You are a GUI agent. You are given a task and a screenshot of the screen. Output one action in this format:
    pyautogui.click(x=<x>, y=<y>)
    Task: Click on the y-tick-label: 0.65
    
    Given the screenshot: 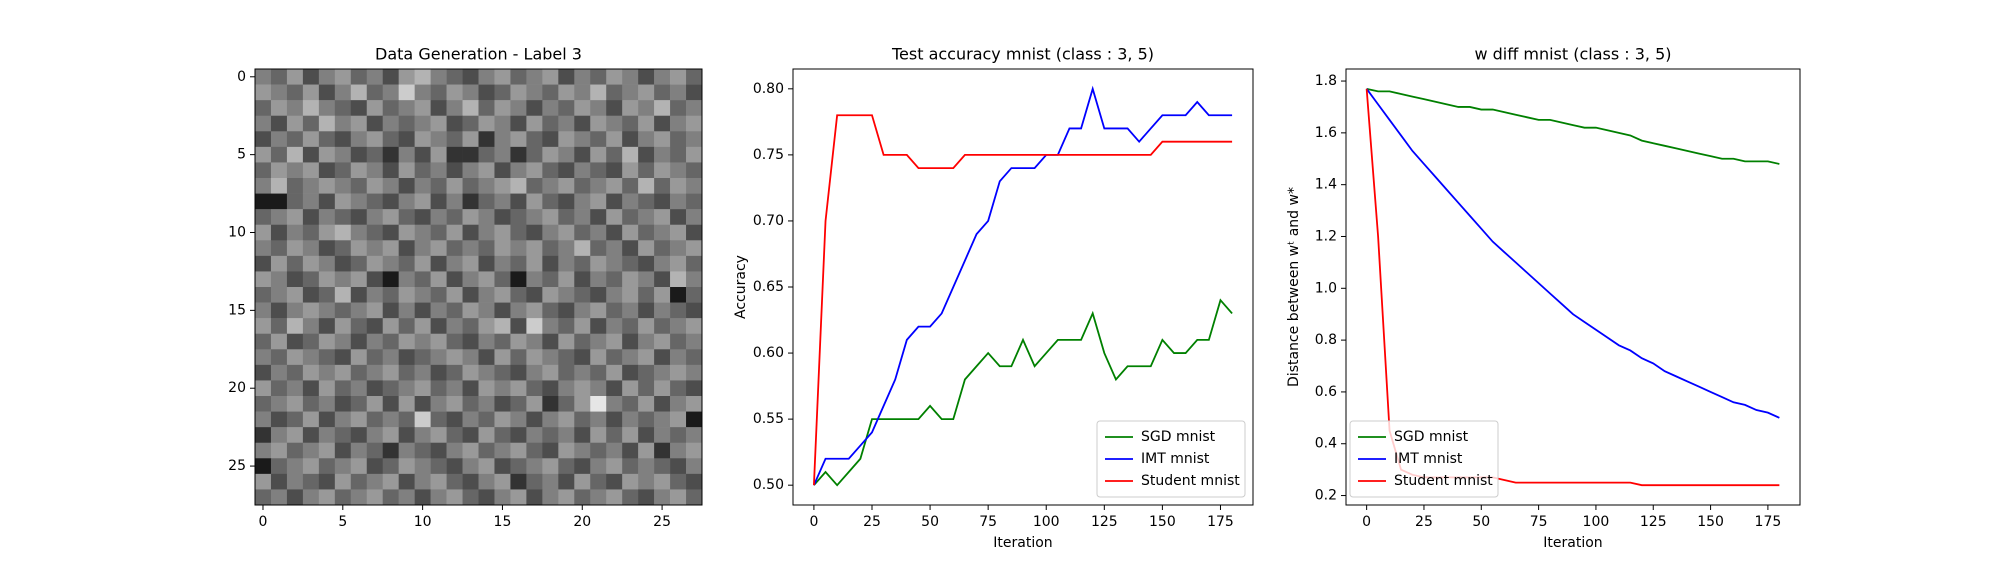 What is the action you would take?
    pyautogui.click(x=768, y=287)
    